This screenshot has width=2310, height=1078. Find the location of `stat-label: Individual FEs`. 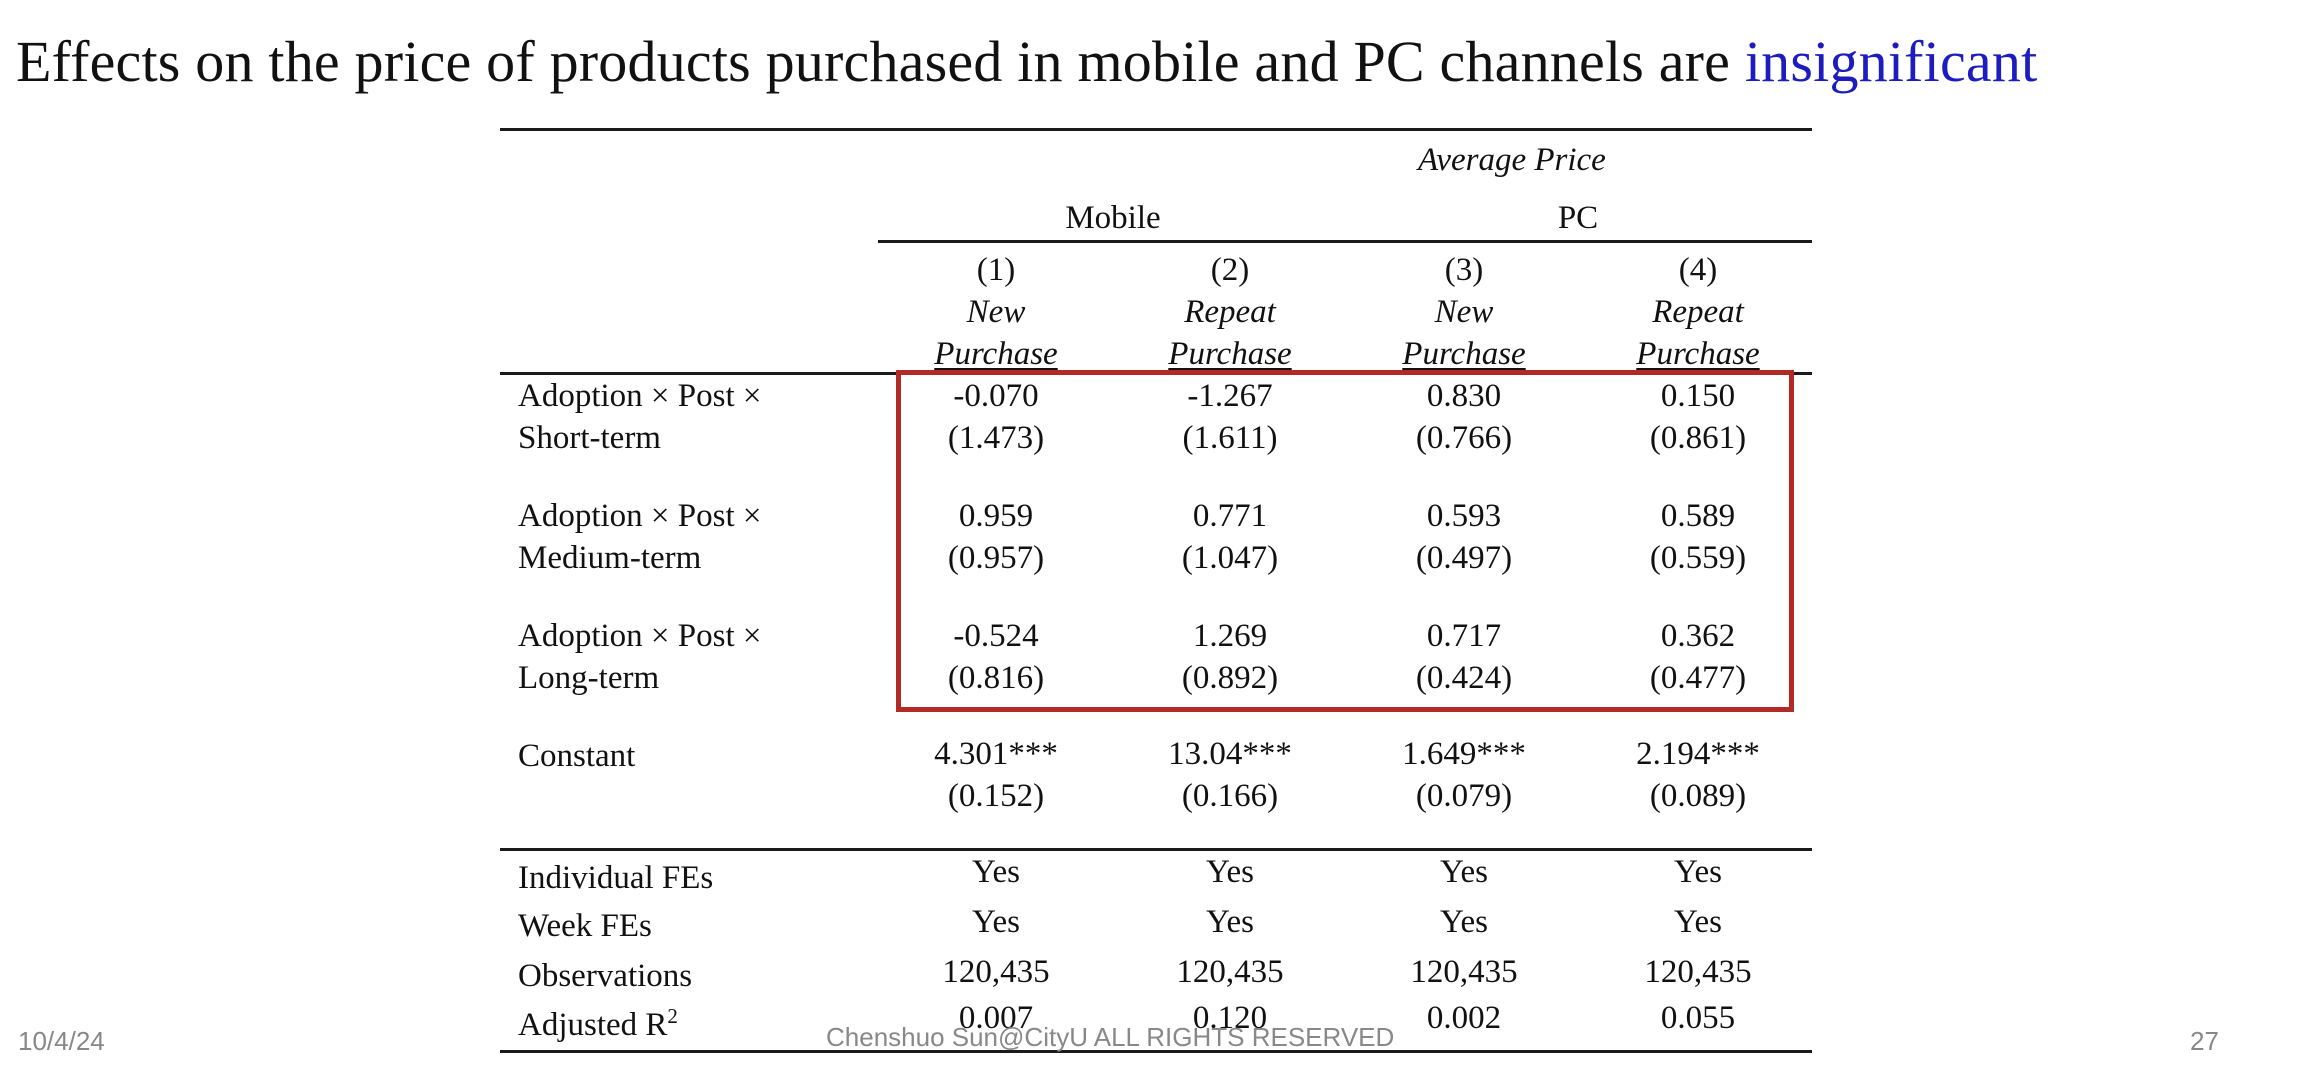

stat-label: Individual FEs is located at coordinates (616, 878).